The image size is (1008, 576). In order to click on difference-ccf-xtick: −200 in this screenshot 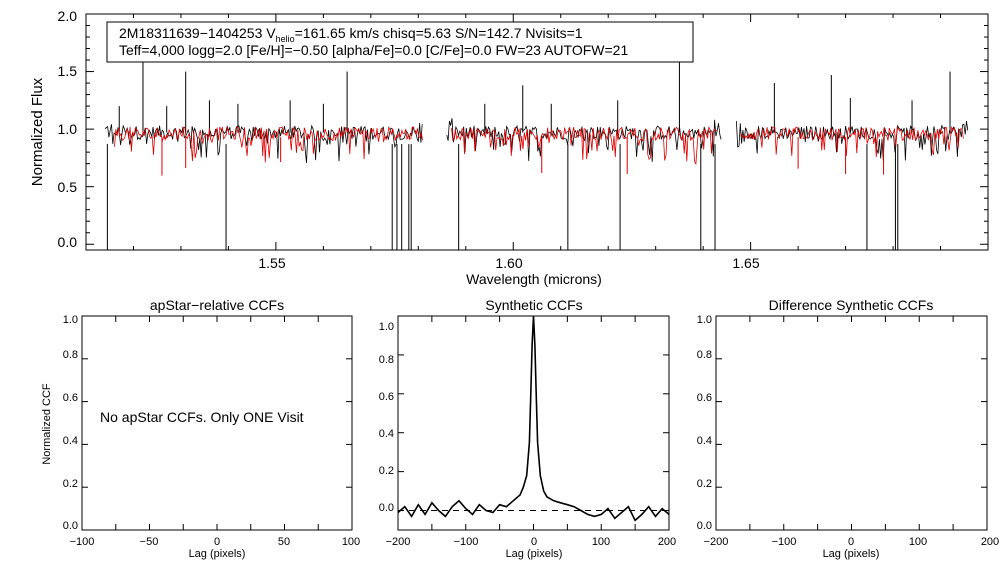, I will do `click(716, 542)`.